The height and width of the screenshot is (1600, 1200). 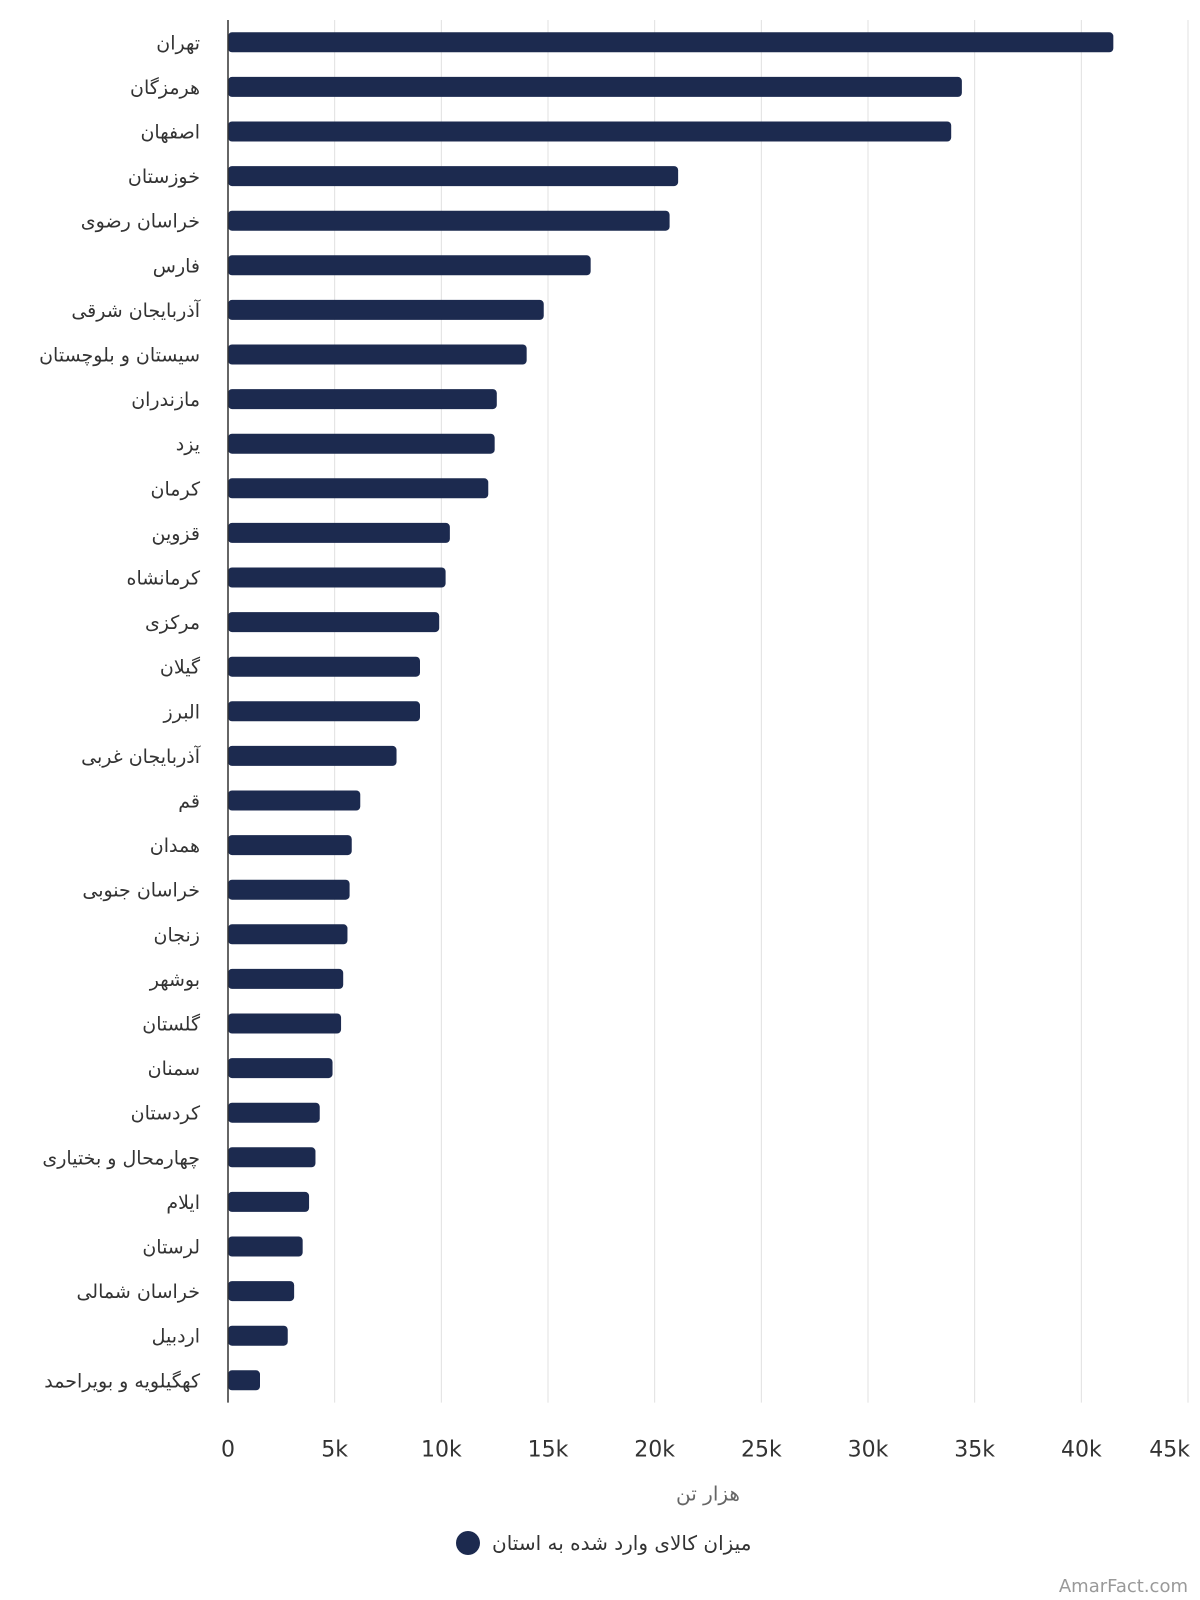 I want to click on x-tick-label: 35k, so click(x=974, y=1450).